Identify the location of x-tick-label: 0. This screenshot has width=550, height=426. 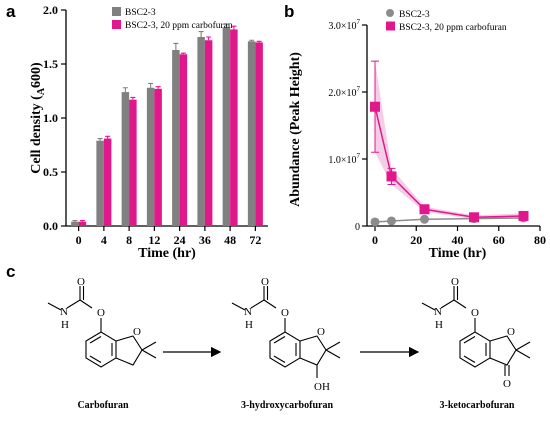
(79, 240).